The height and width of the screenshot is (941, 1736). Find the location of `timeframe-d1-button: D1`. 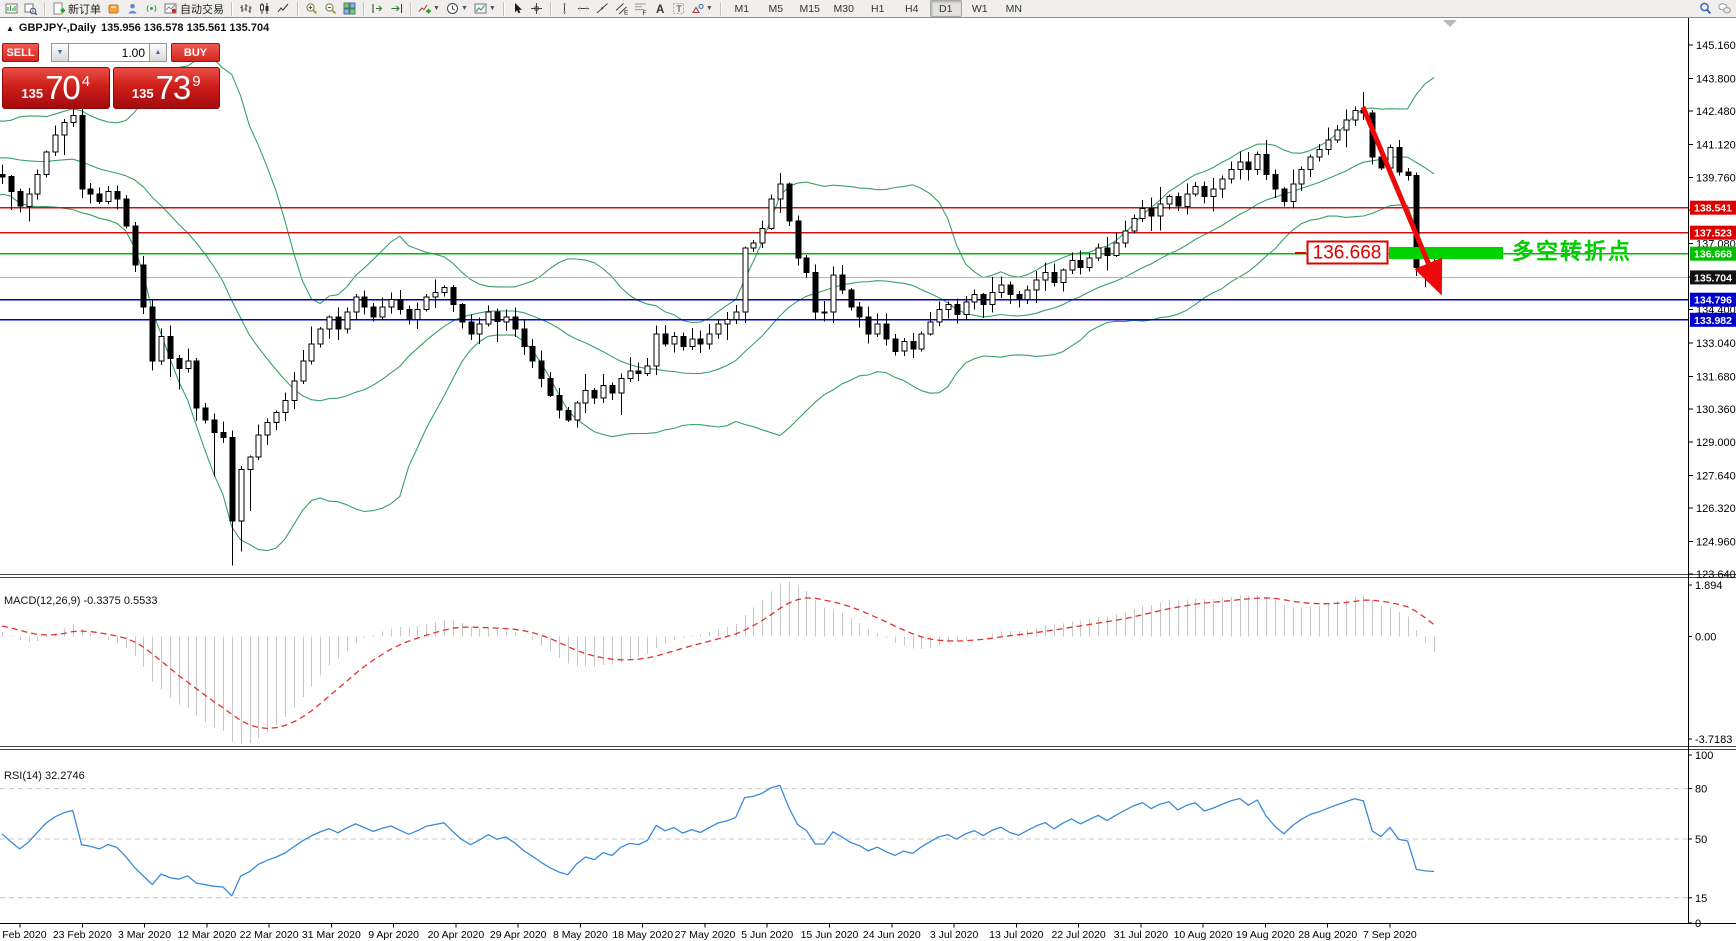

timeframe-d1-button: D1 is located at coordinates (945, 8).